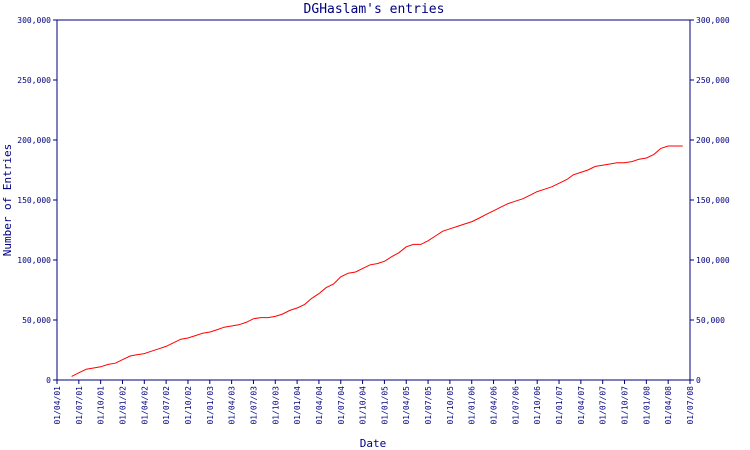 This screenshot has height=450, width=750. What do you see at coordinates (232, 405) in the screenshot?
I see `x-tick-label: 01/04/03` at bounding box center [232, 405].